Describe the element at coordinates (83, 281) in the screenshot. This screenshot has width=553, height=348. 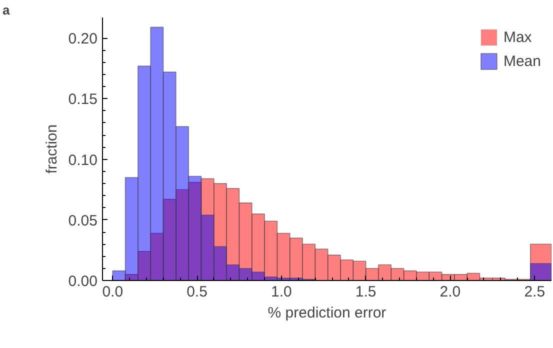
I see `y-tick-label: 0.00` at that location.